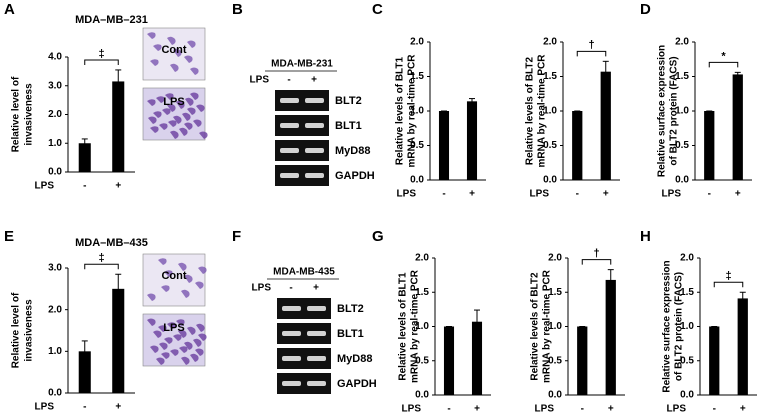  What do you see at coordinates (101, 54) in the screenshot?
I see `significance-mark: ‡` at bounding box center [101, 54].